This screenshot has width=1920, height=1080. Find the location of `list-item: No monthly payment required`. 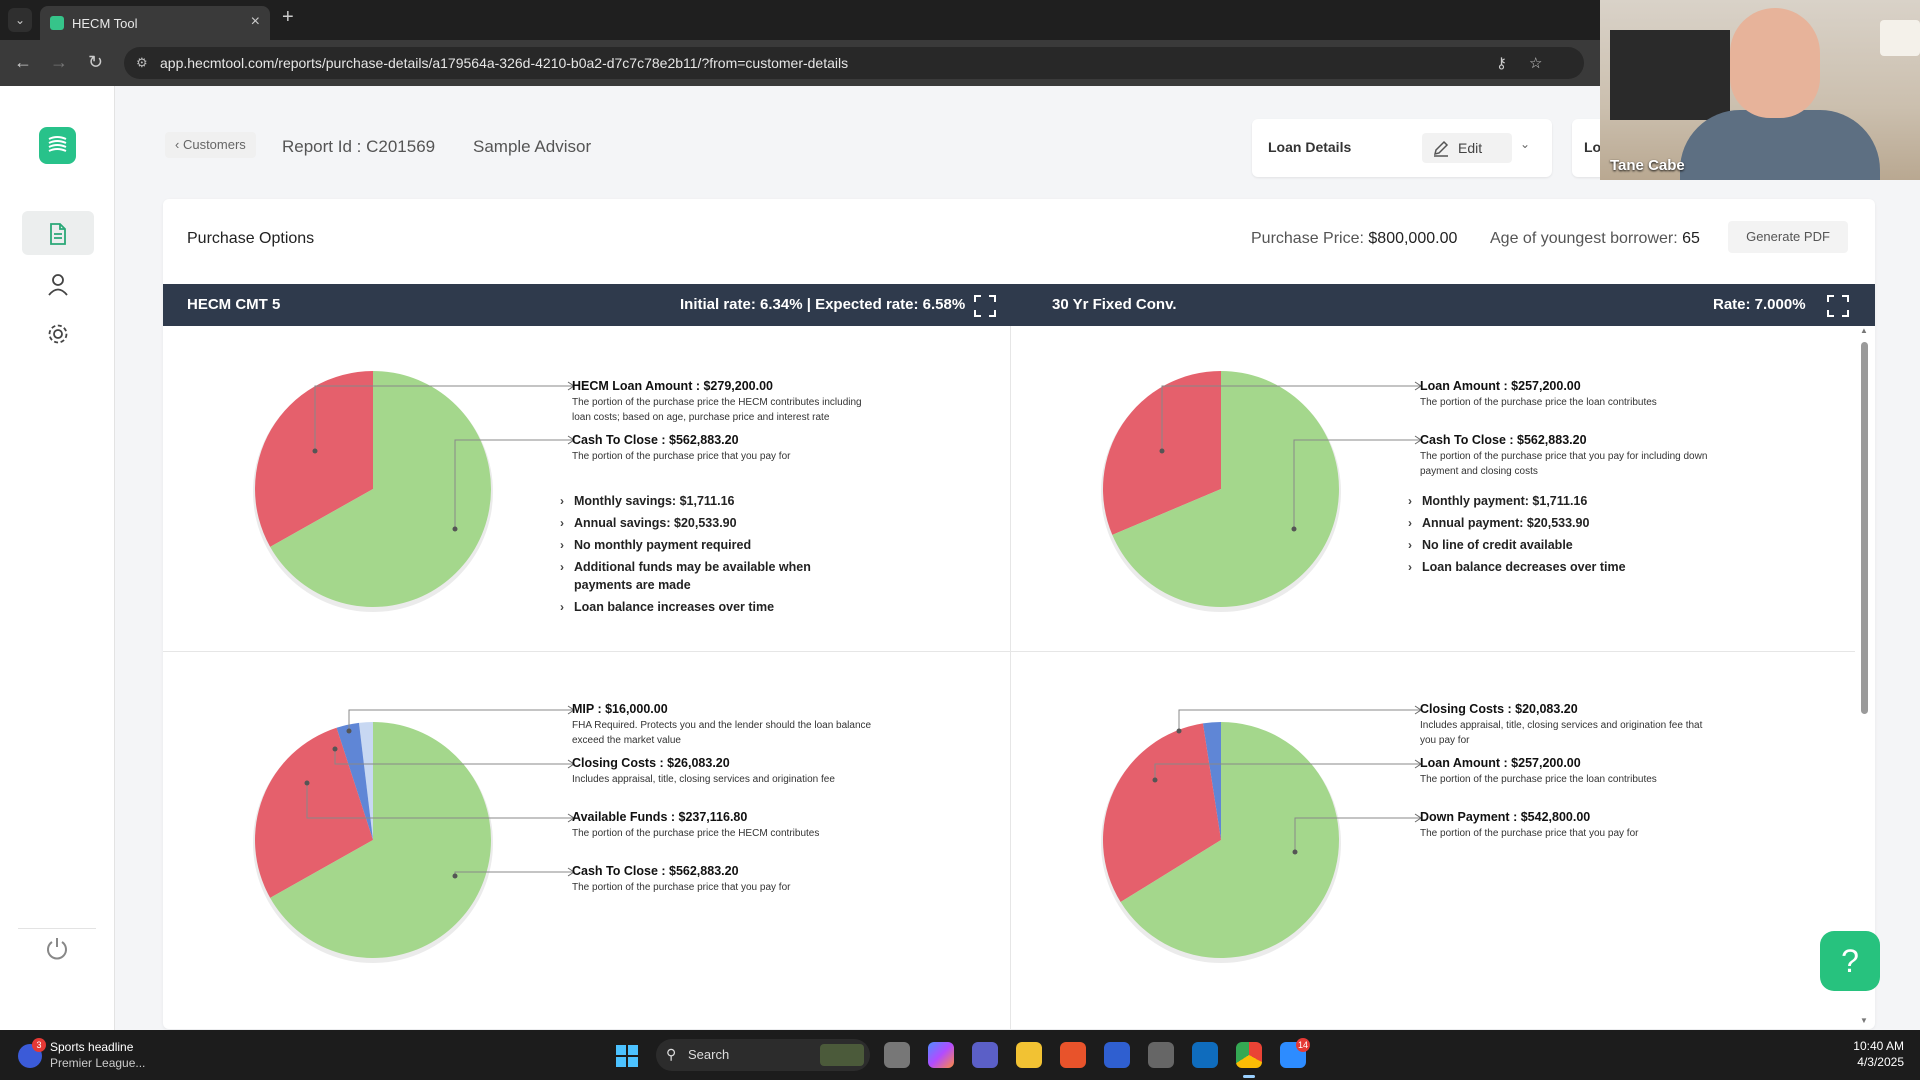

list-item: No monthly payment required is located at coordinates (700, 545).